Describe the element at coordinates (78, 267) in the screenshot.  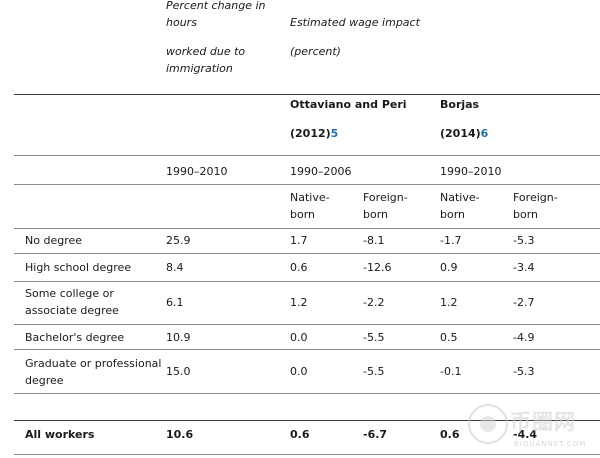
I see `row-label: High school degree` at that location.